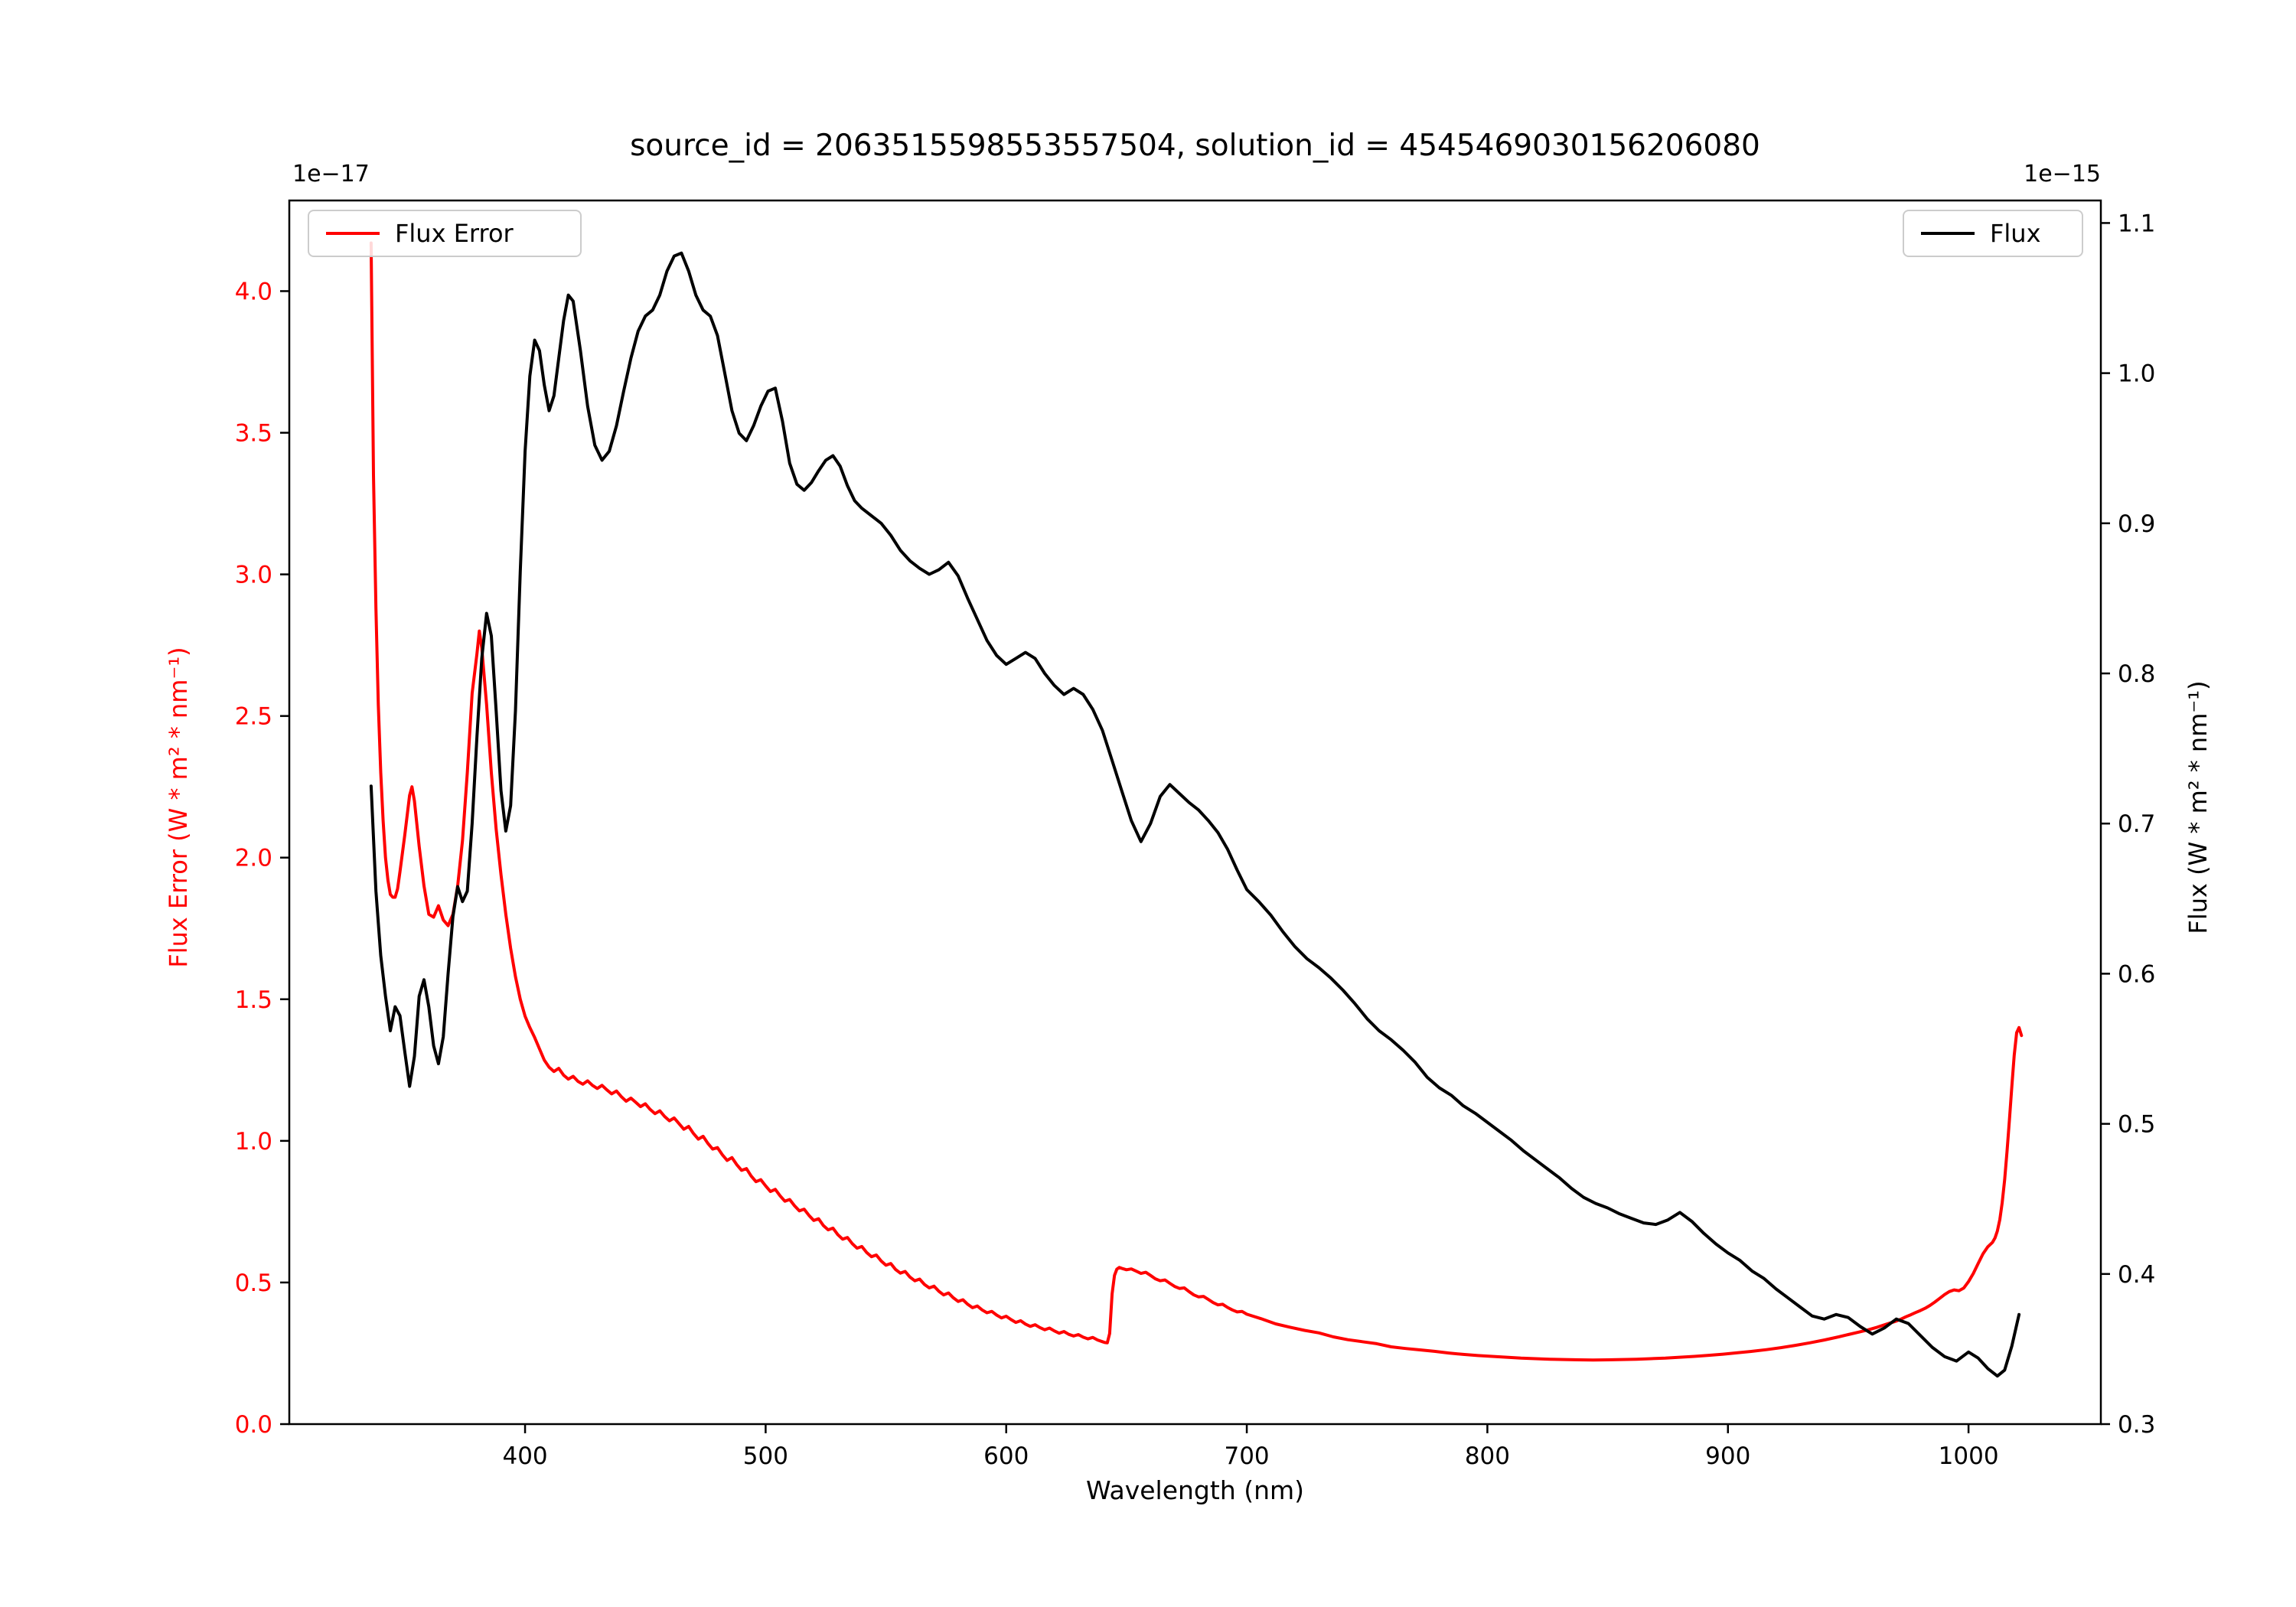  Describe the element at coordinates (253, 434) in the screenshot. I see `left-y-tick-label: 3.5` at that location.